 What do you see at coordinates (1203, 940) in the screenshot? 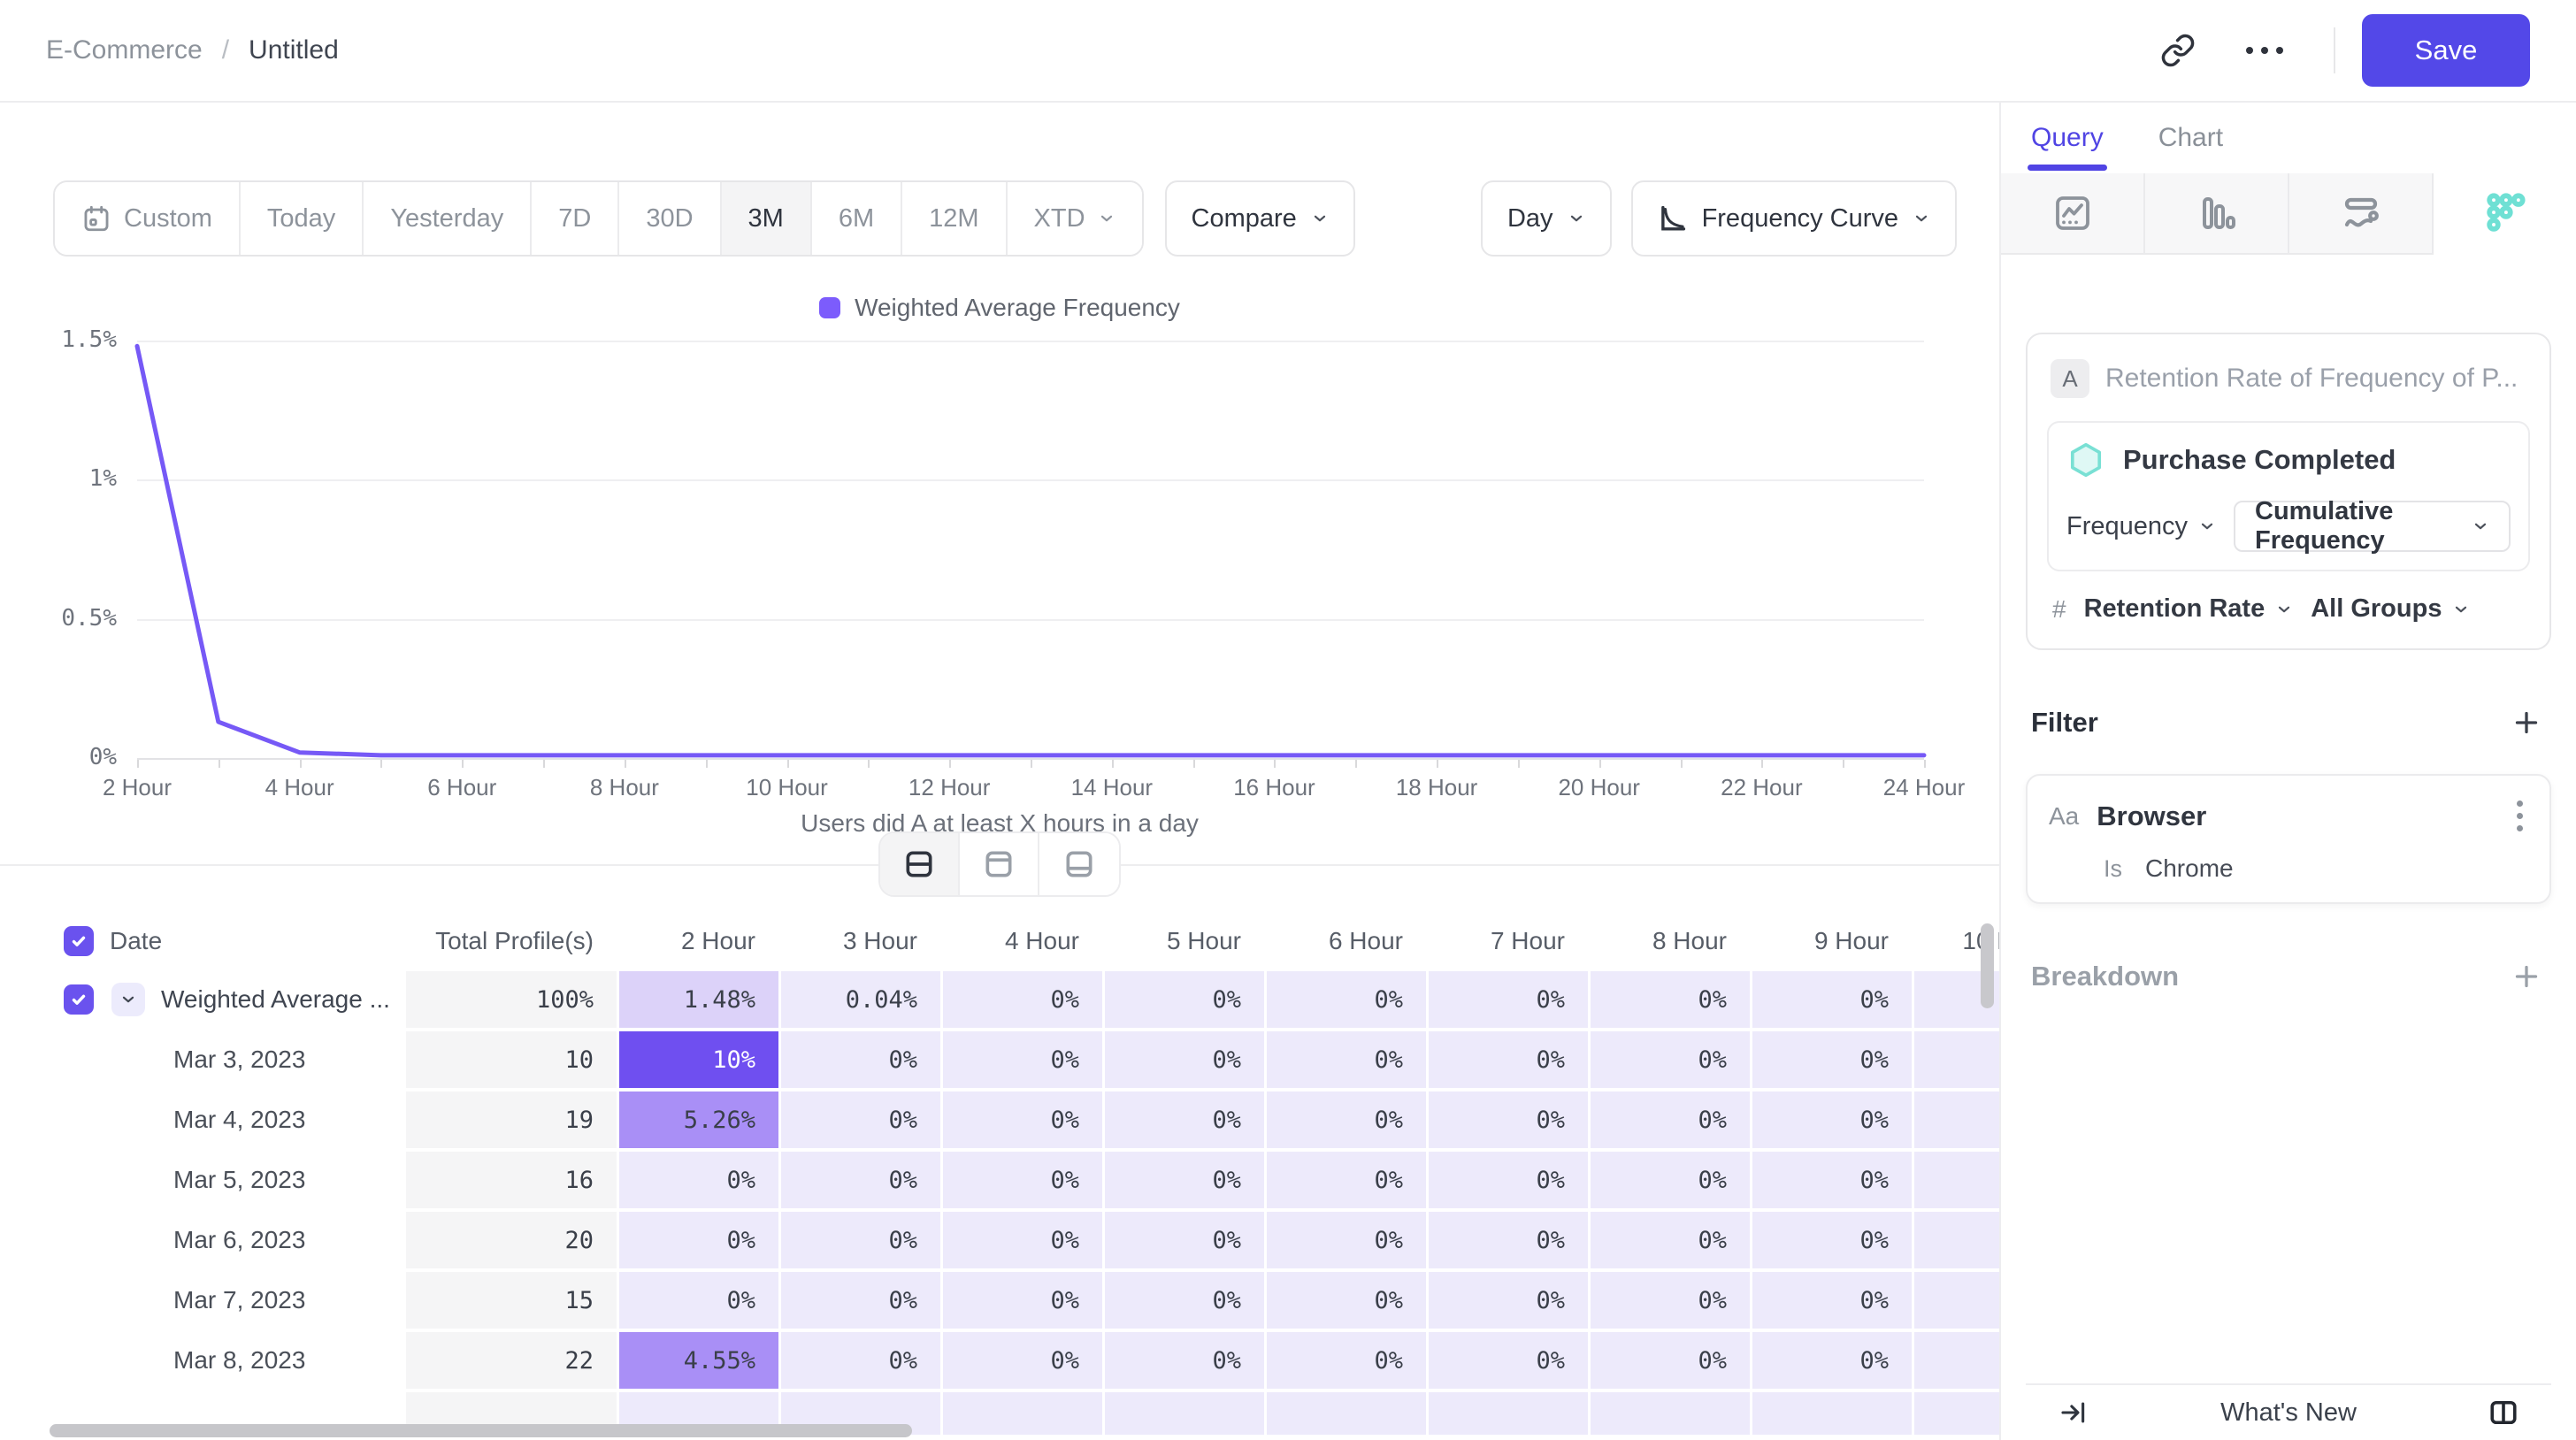
I see `header-5-hour: 5 Hour` at bounding box center [1203, 940].